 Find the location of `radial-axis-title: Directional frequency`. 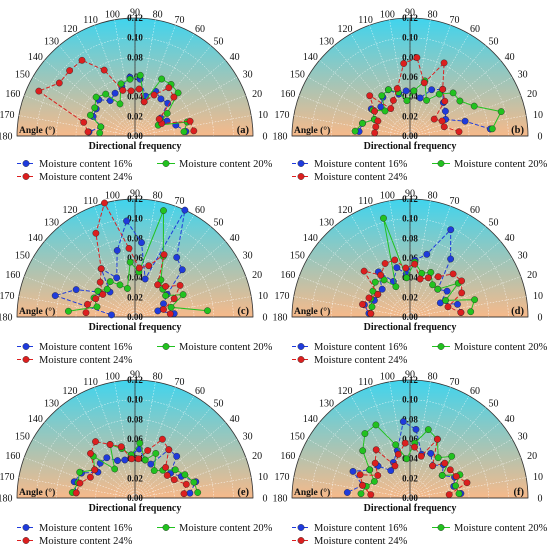

radial-axis-title: Directional frequency is located at coordinates (410, 508).